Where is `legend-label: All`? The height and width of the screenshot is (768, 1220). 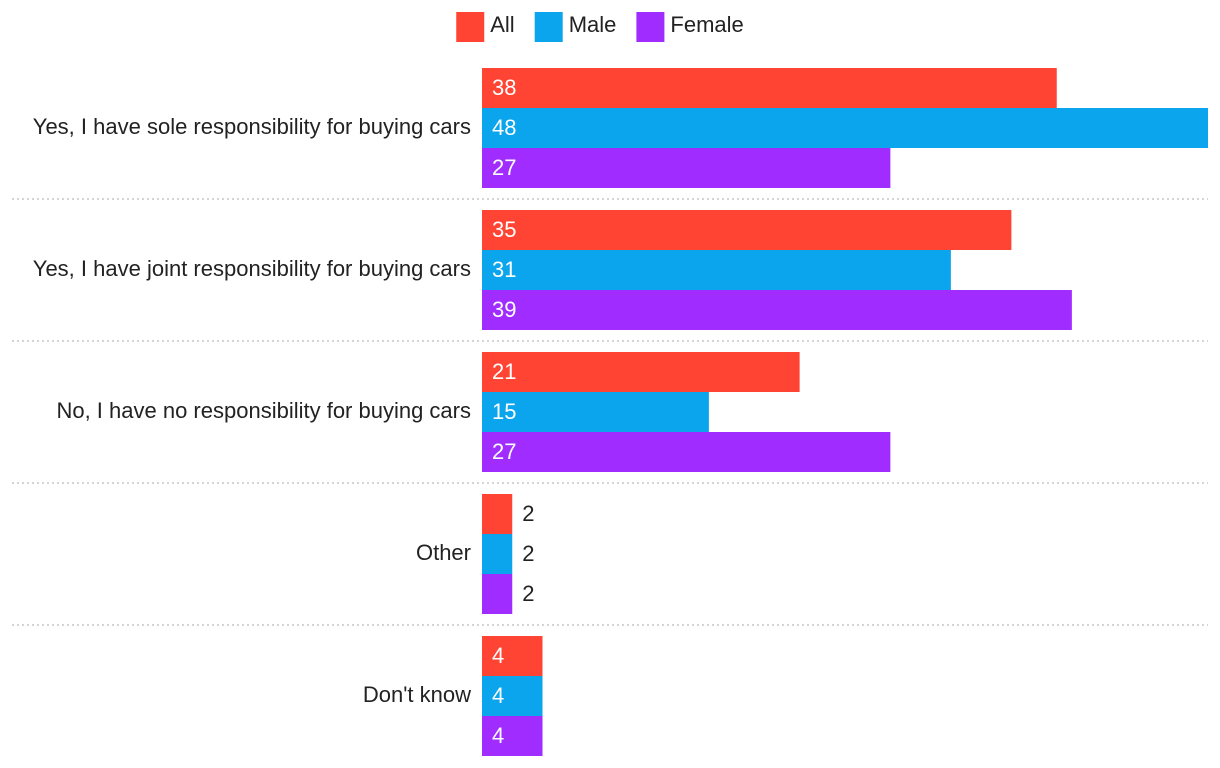
legend-label: All is located at coordinates (502, 24).